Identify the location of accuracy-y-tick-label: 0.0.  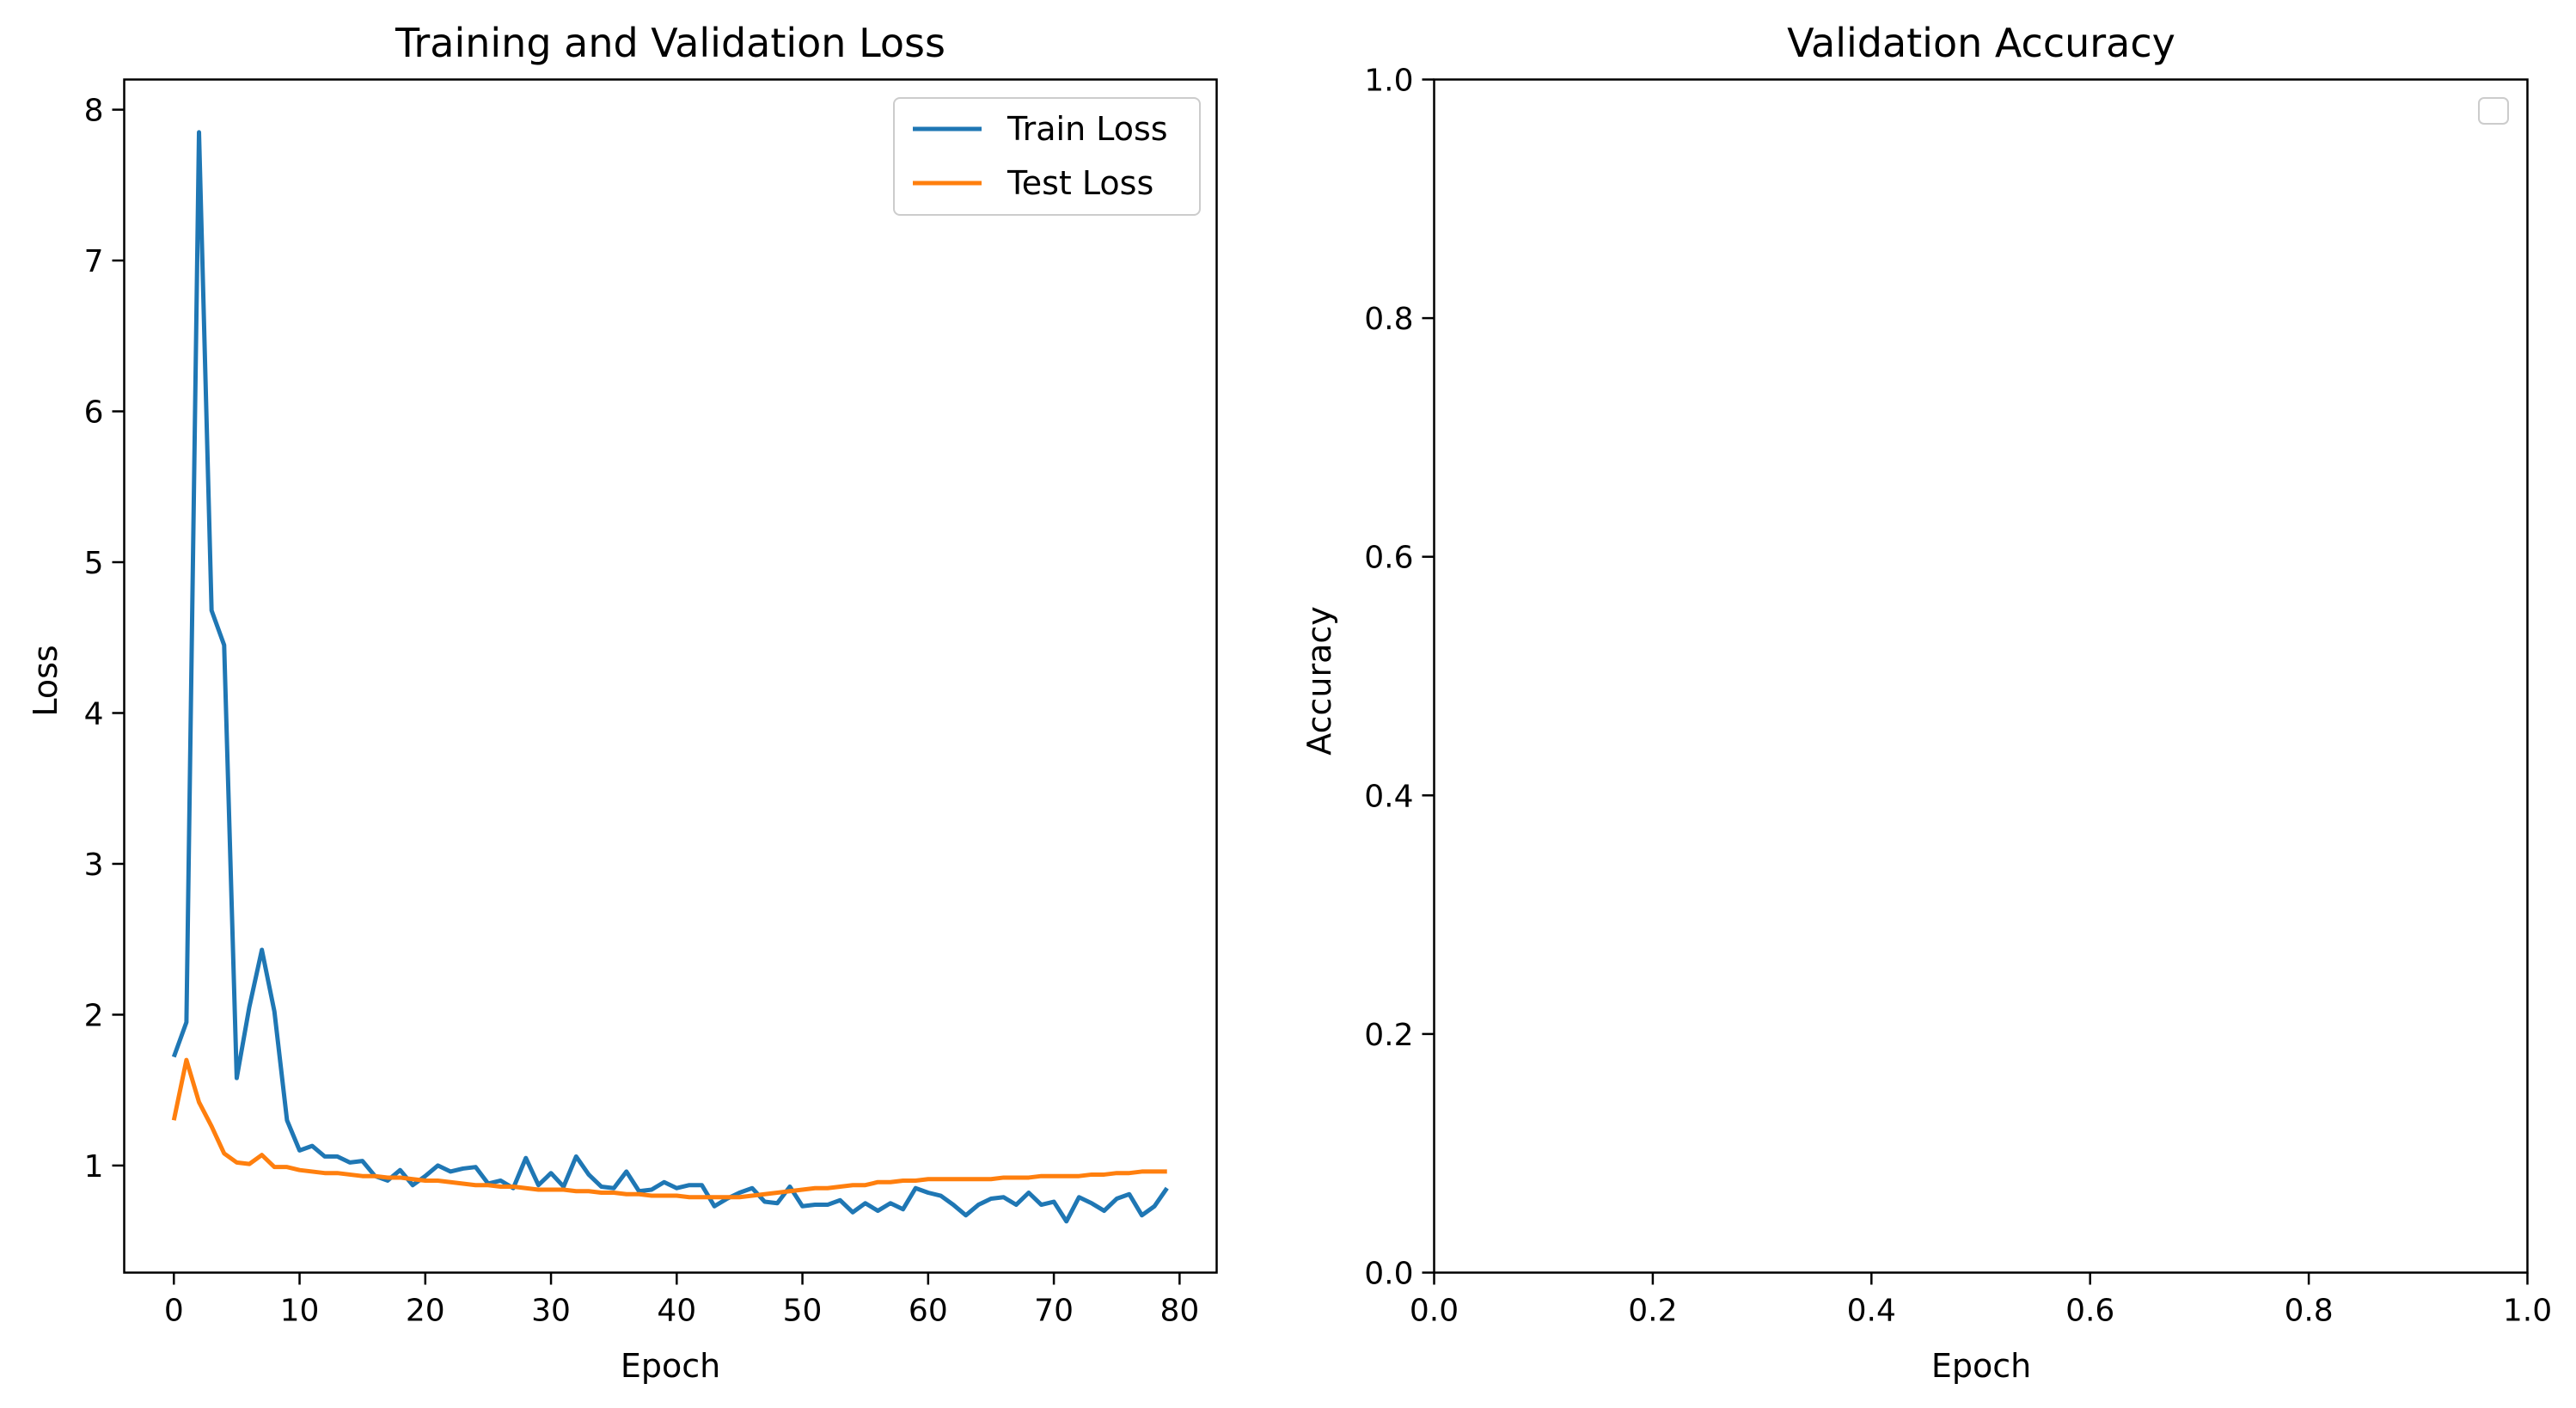
(1388, 1274).